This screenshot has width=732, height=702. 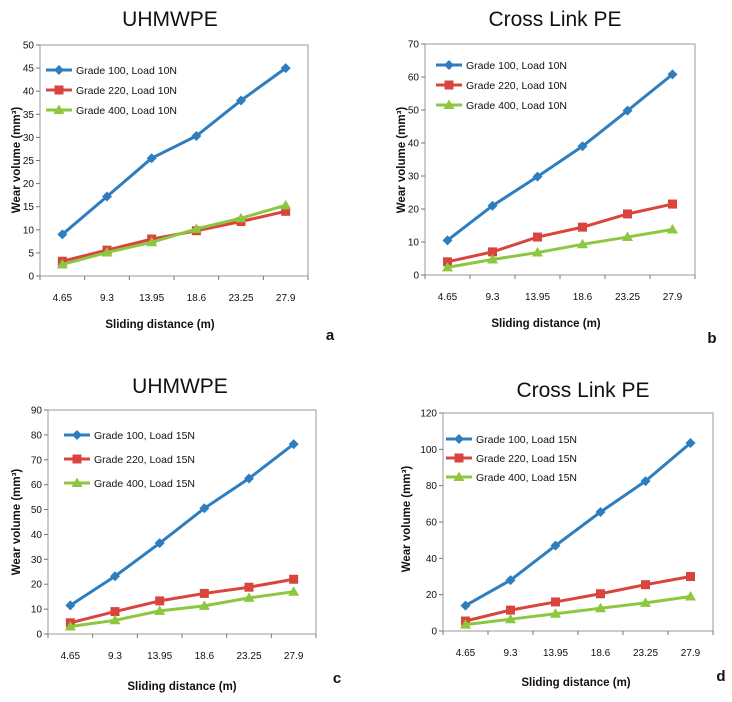 I want to click on legend-entry: Grade 400, Load 15N, so click(x=526, y=478).